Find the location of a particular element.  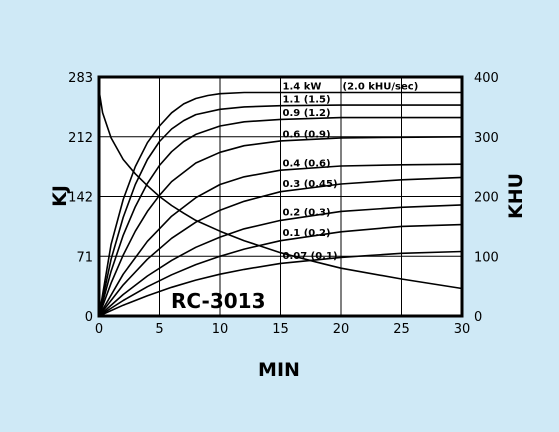

curve-label: 0.1 (0.2) is located at coordinates (307, 233).